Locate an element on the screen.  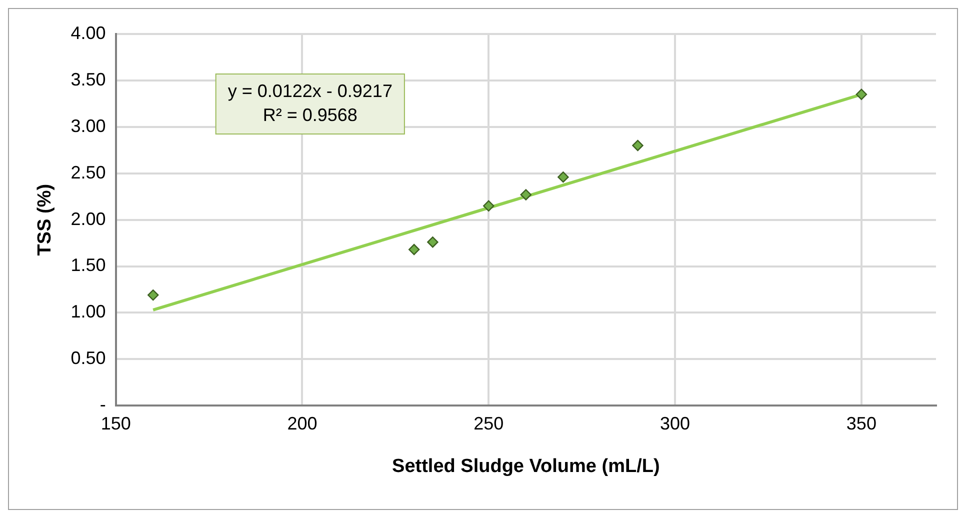
x-tick-label: 150 is located at coordinates (115, 423).